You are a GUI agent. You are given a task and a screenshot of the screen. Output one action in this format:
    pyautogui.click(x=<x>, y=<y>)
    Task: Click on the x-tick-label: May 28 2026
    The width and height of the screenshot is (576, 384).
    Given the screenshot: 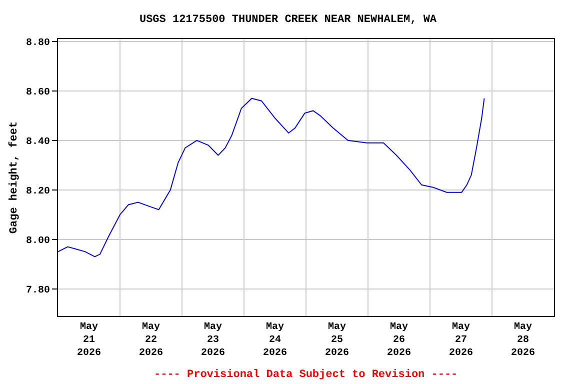 What is the action you would take?
    pyautogui.click(x=523, y=340)
    